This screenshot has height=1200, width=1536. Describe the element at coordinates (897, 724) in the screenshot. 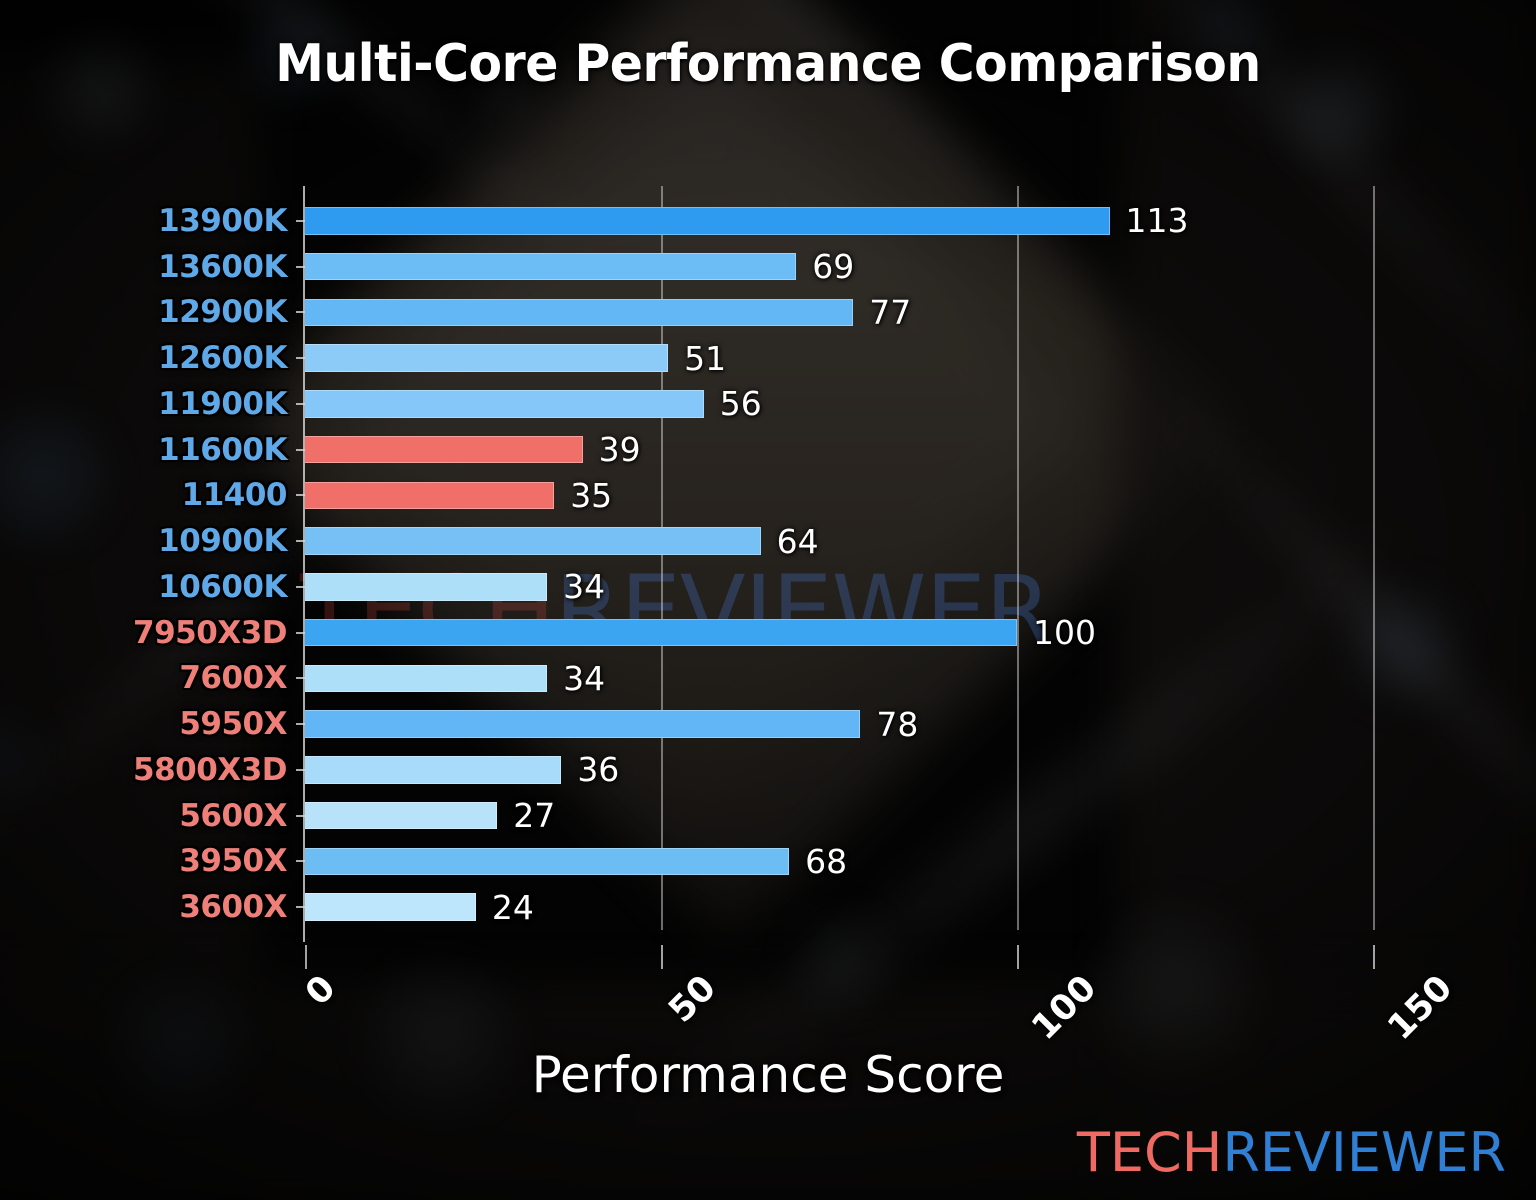

I see `value-label-5950x: 78` at that location.